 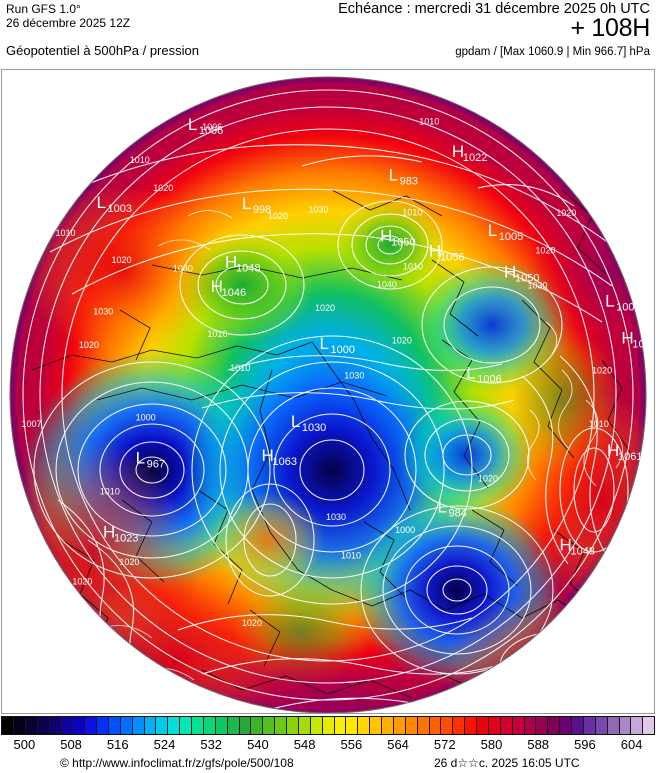 What do you see at coordinates (452, 257) in the screenshot?
I see `pressure-center-value: 1056` at bounding box center [452, 257].